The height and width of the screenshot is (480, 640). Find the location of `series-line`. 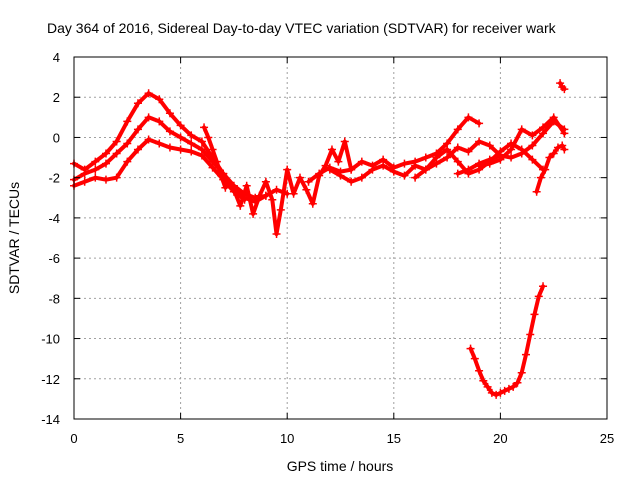

series-line is located at coordinates (292, 187).